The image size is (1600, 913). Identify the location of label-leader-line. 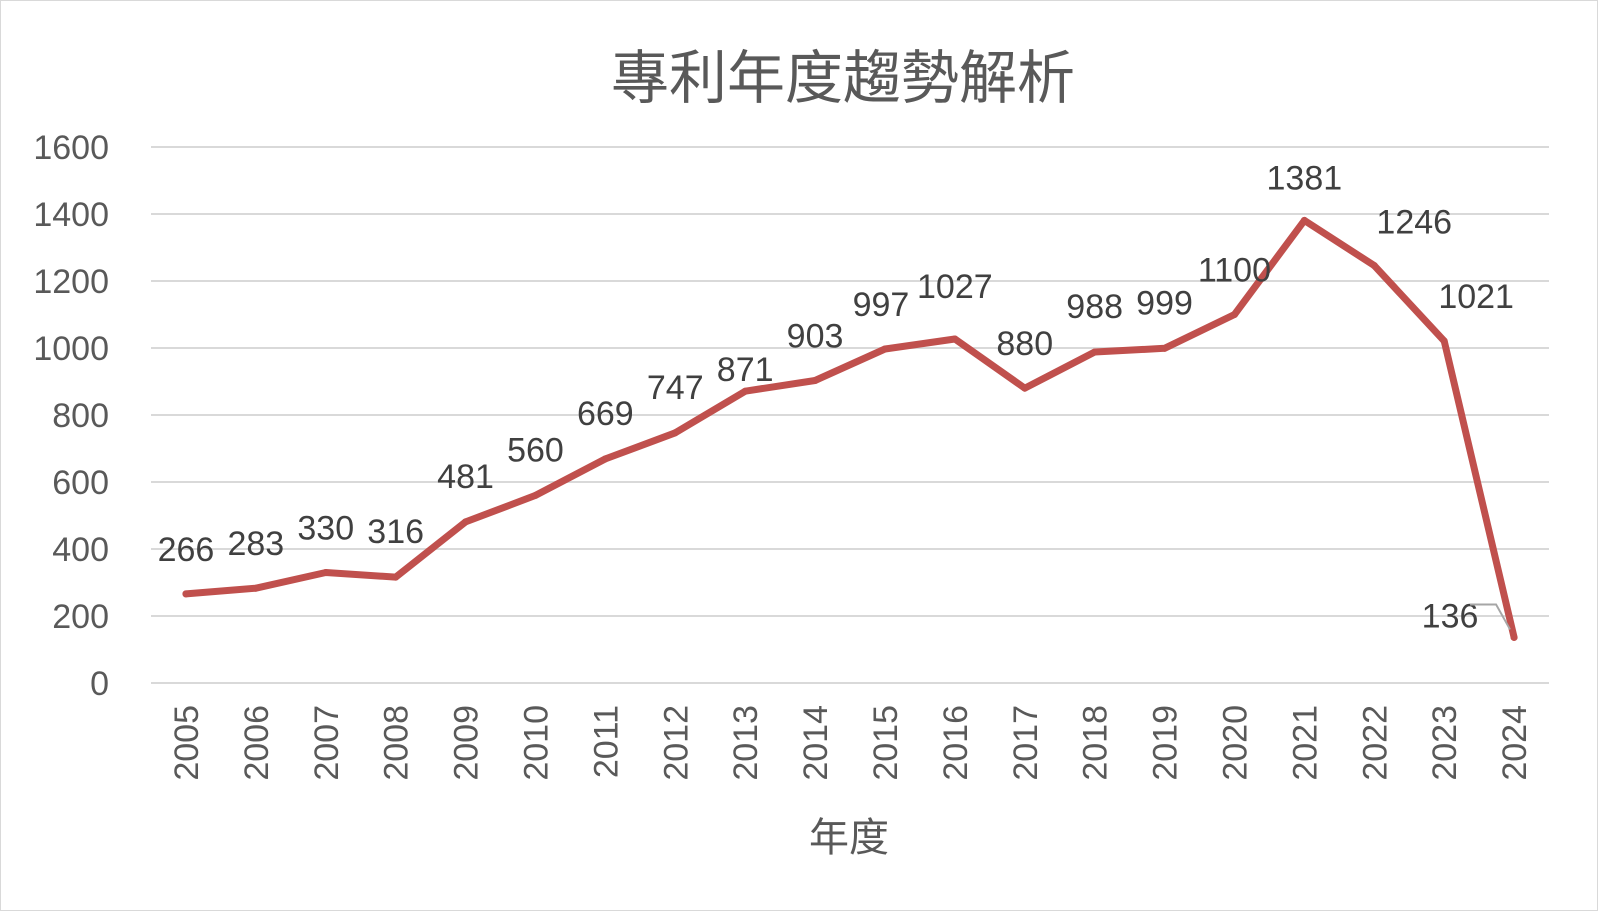
(1490, 616).